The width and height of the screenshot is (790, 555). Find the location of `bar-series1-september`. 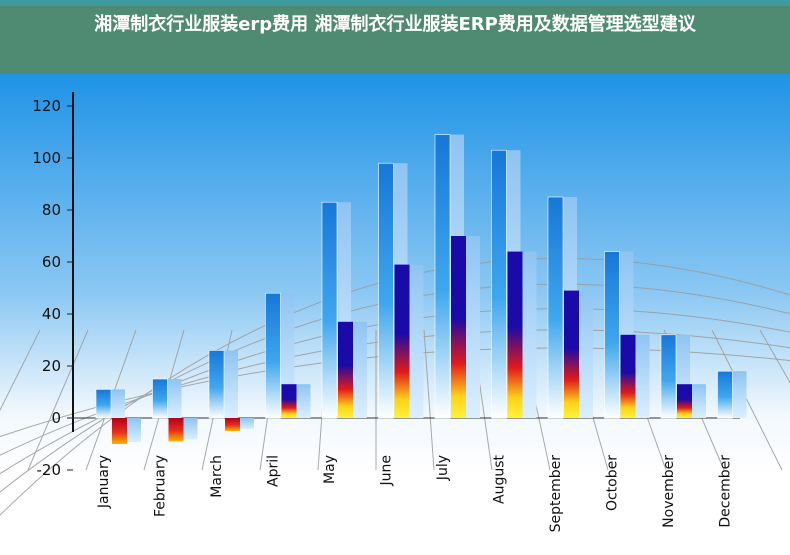

bar-series1-september is located at coordinates (555, 307).